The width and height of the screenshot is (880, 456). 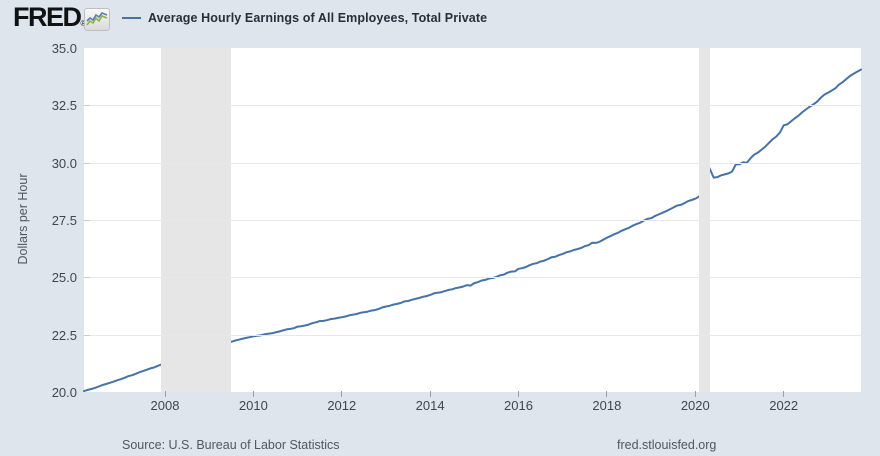 I want to click on y-tick-label: 22.5, so click(x=64, y=335).